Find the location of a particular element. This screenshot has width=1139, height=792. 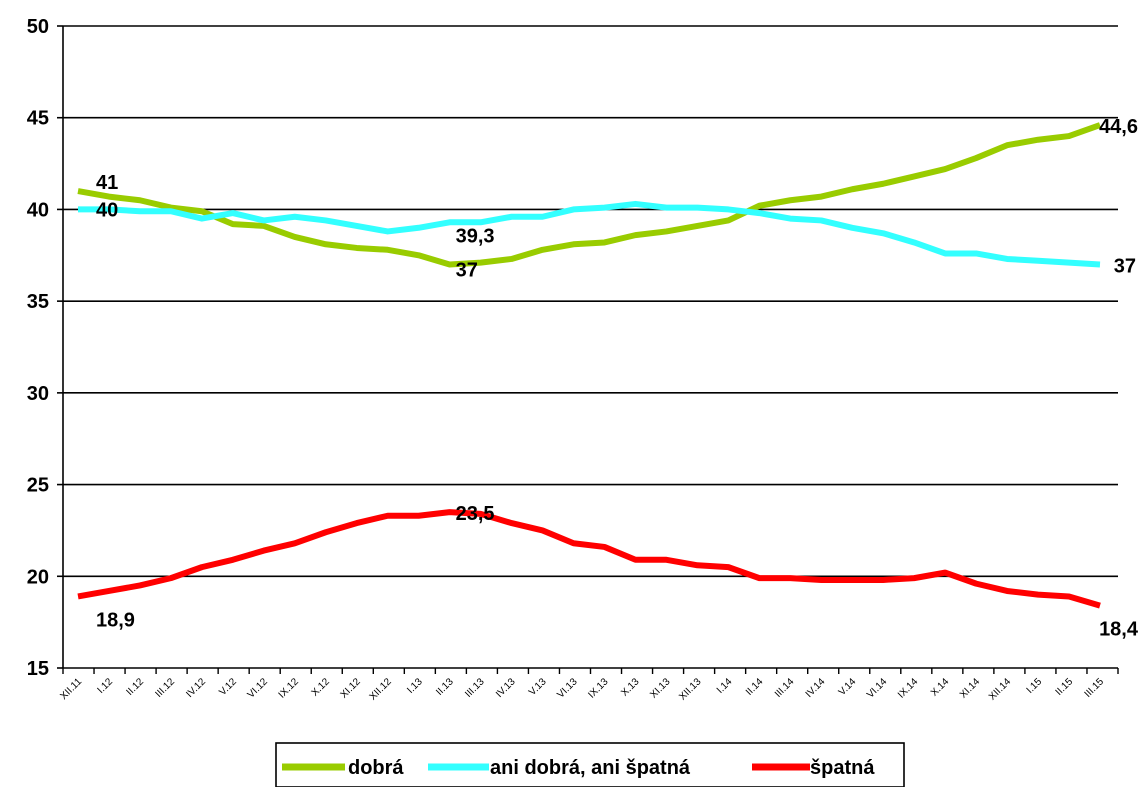

y-tick-label: 35 is located at coordinates (38, 302).